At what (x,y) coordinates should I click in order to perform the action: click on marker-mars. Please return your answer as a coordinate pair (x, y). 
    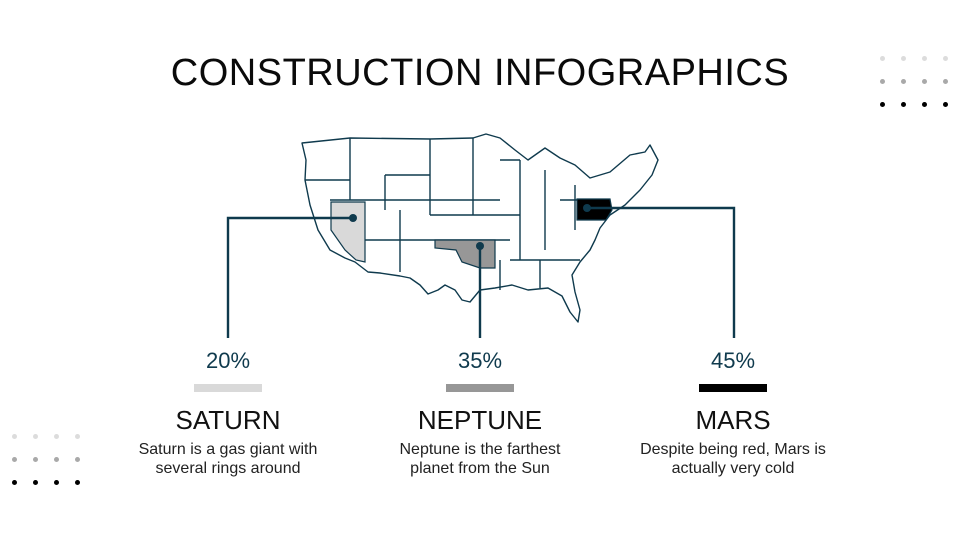
    Looking at the image, I should click on (587, 208).